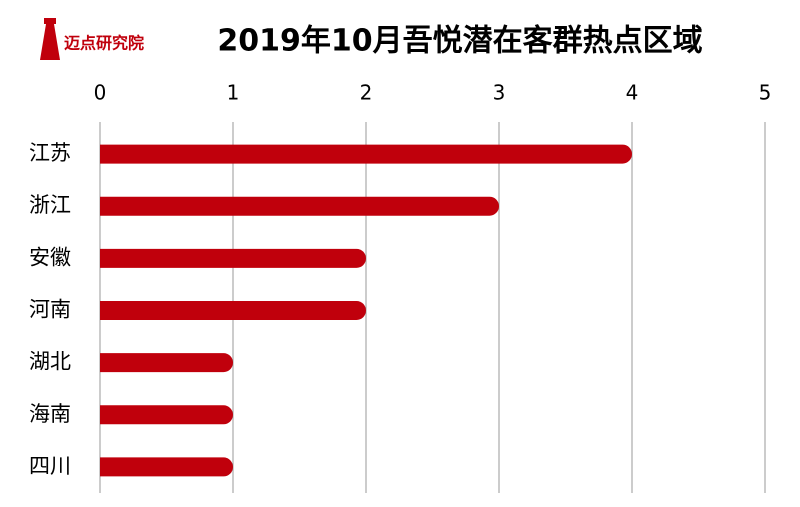  Describe the element at coordinates (50, 205) in the screenshot. I see `y-tick-label: 浙江` at that location.